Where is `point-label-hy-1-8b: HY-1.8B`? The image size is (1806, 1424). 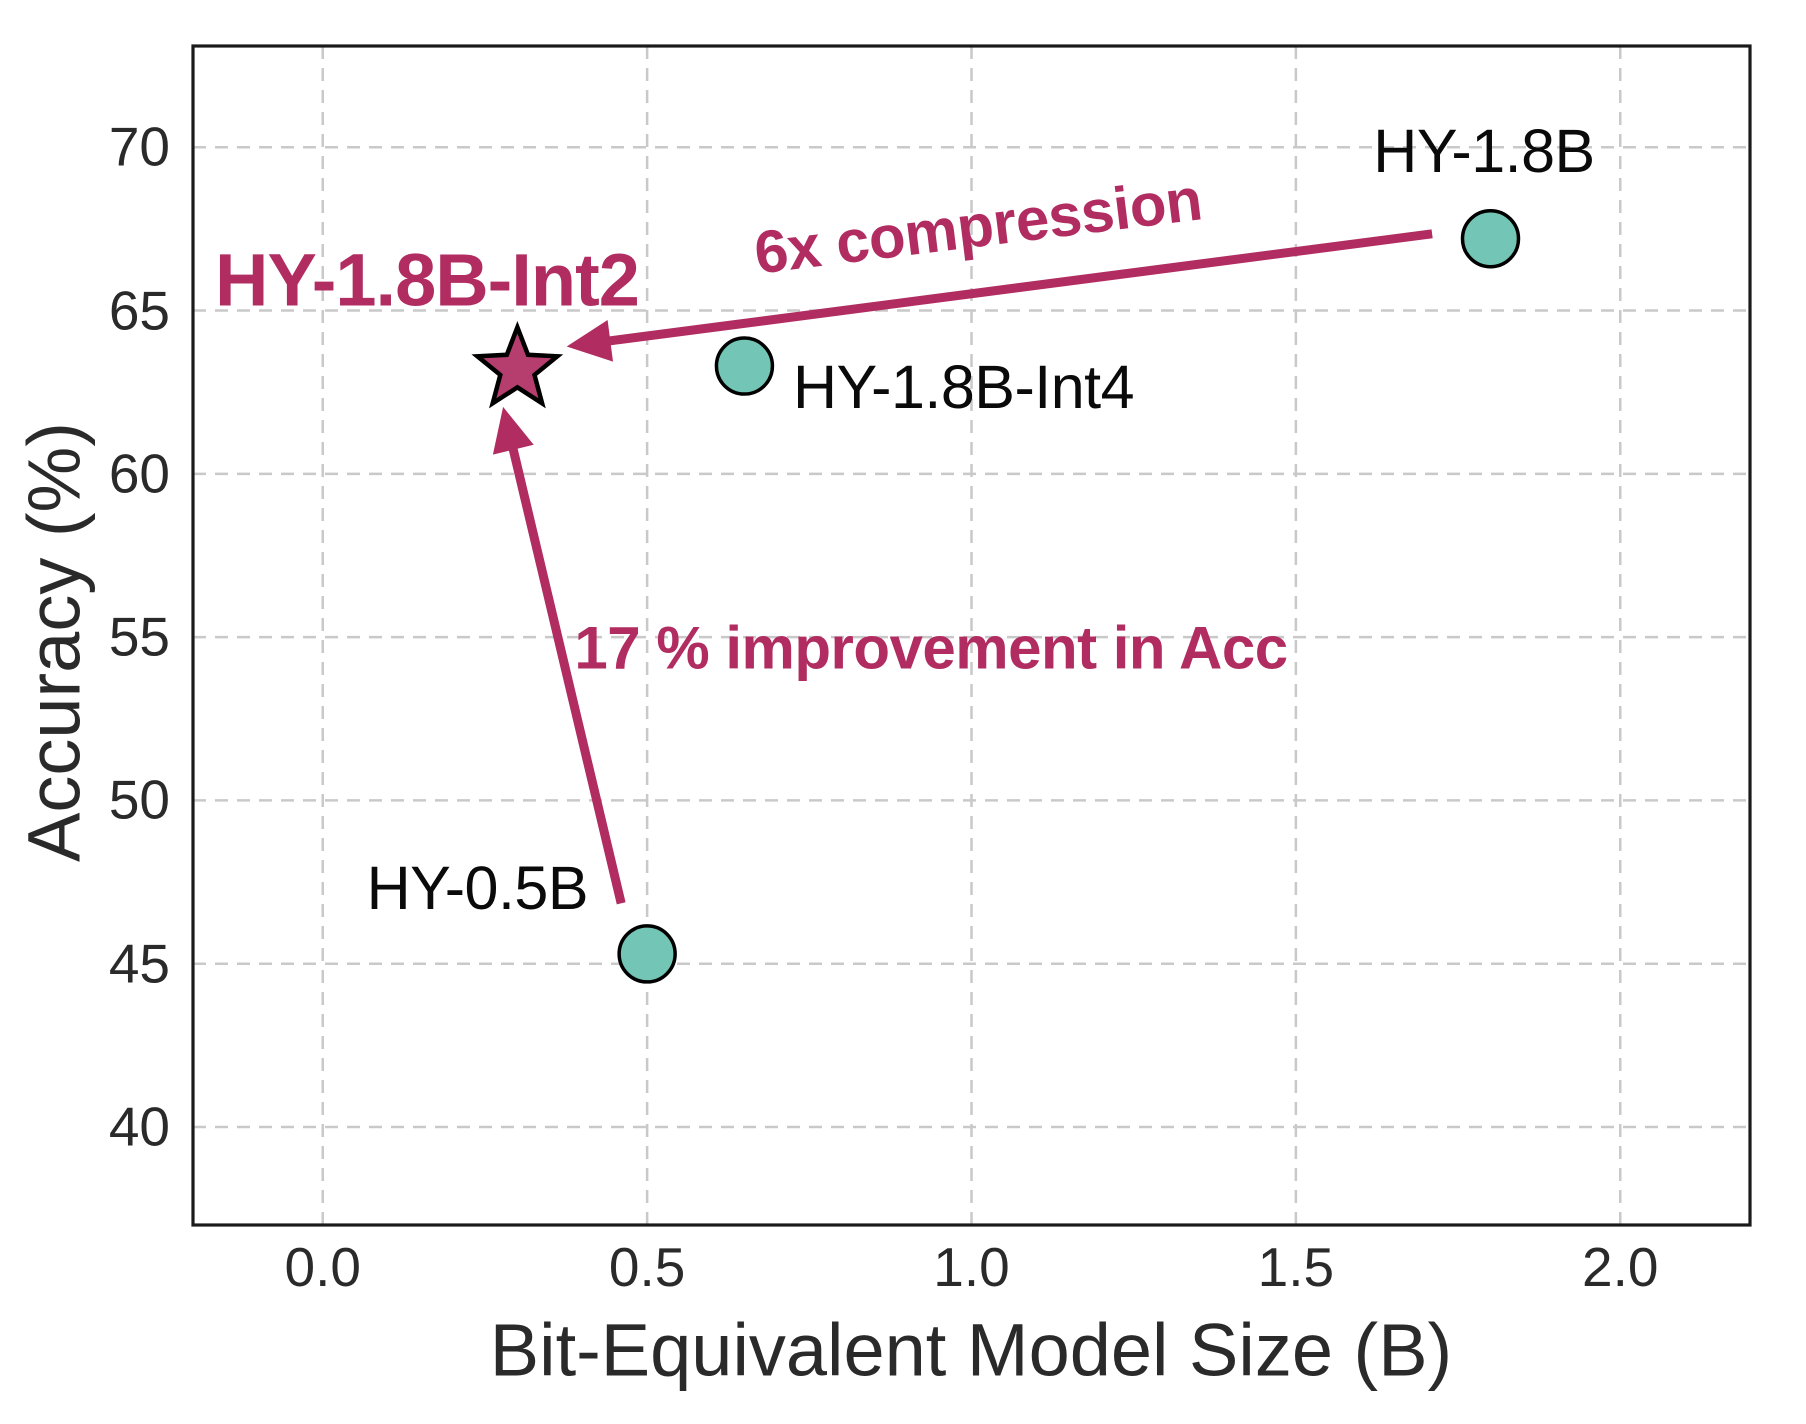 point-label-hy-1-8b: HY-1.8B is located at coordinates (1484, 151).